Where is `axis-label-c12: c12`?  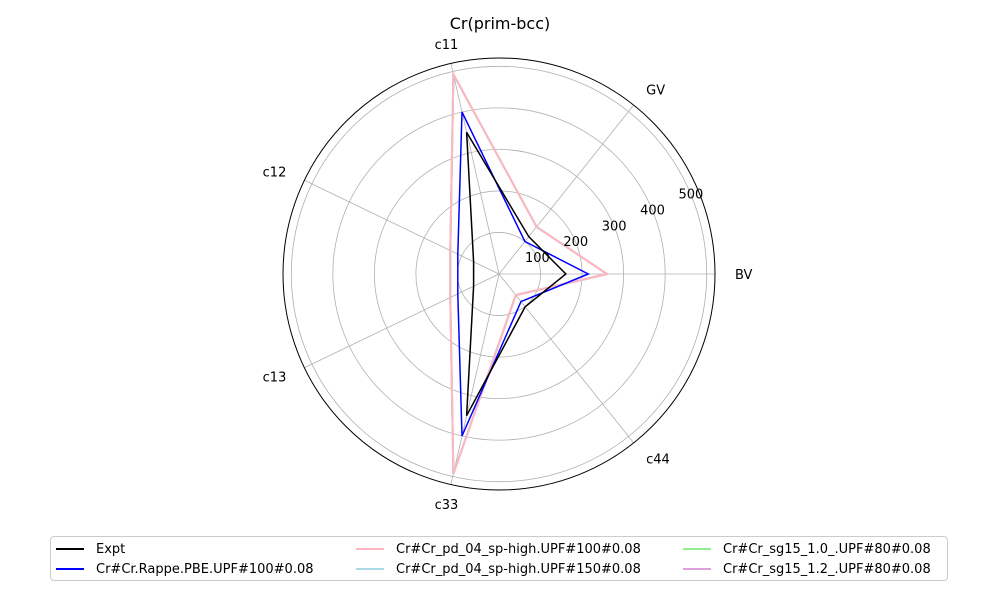
axis-label-c12: c12 is located at coordinates (275, 173).